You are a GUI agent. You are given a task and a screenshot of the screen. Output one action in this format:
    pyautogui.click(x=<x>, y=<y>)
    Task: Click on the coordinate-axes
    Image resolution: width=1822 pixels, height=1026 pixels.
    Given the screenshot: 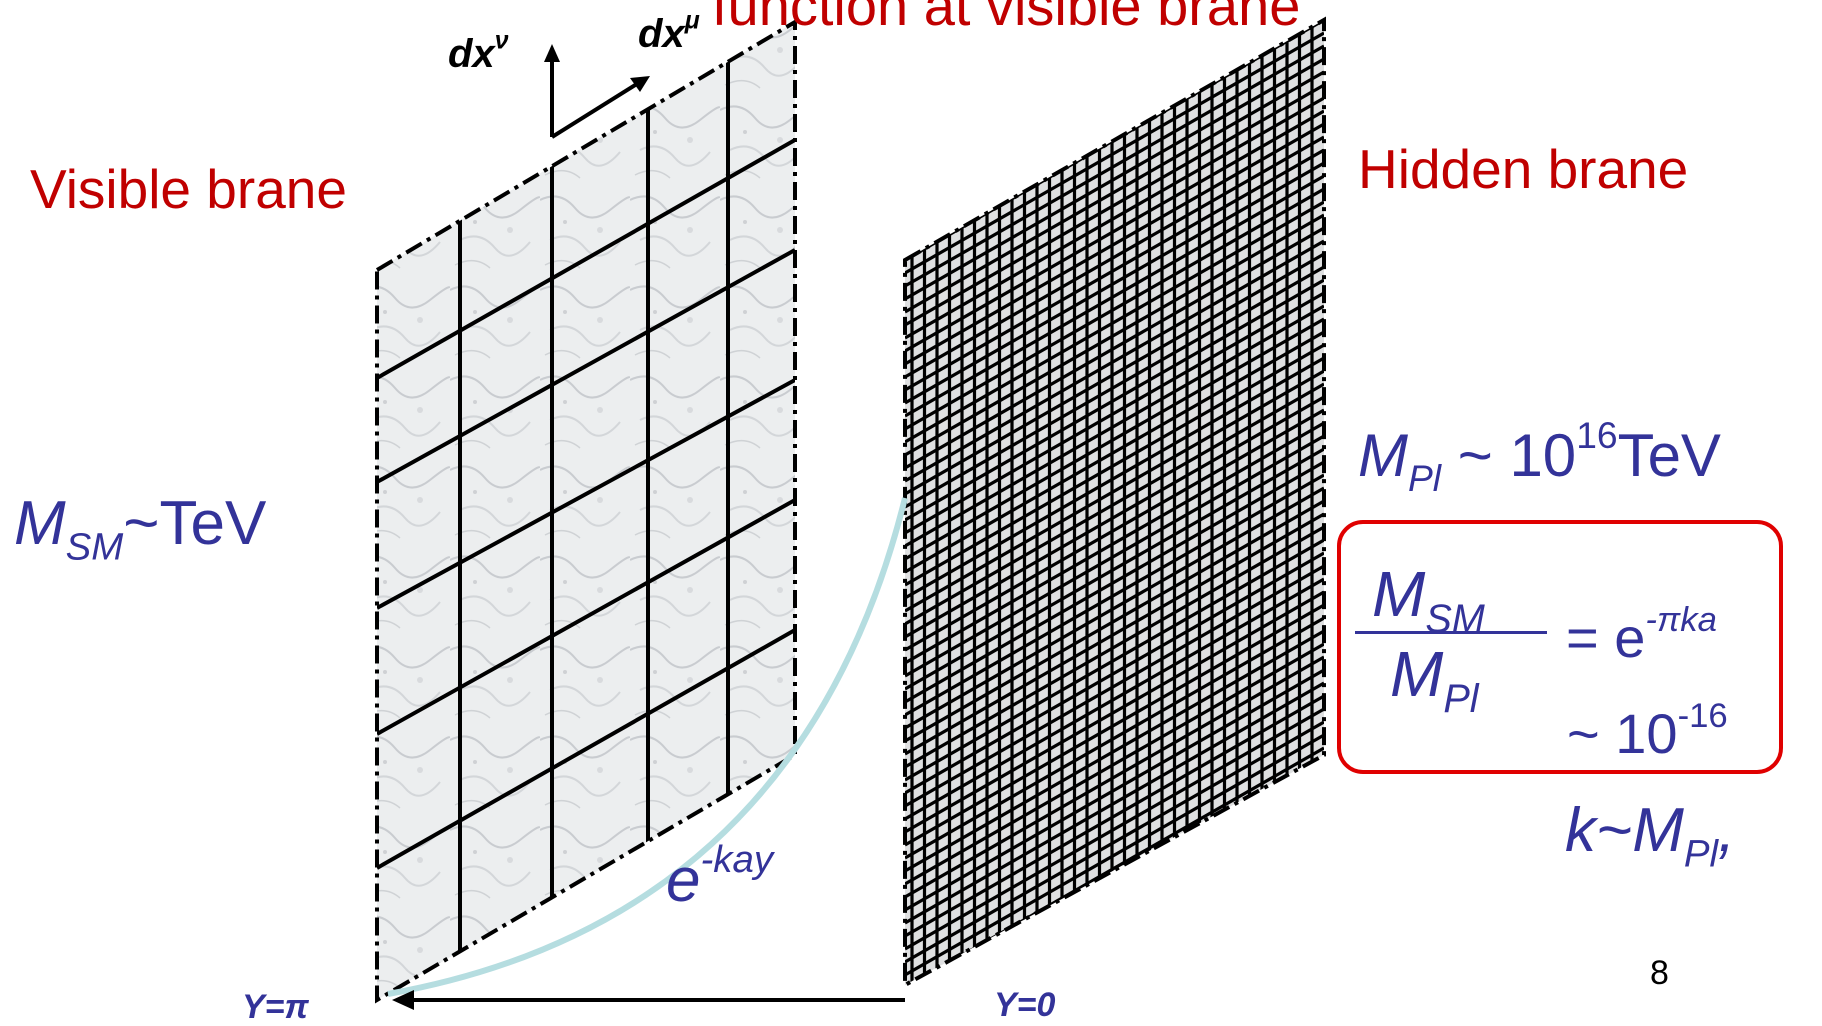 What is the action you would take?
    pyautogui.click(x=597, y=91)
    